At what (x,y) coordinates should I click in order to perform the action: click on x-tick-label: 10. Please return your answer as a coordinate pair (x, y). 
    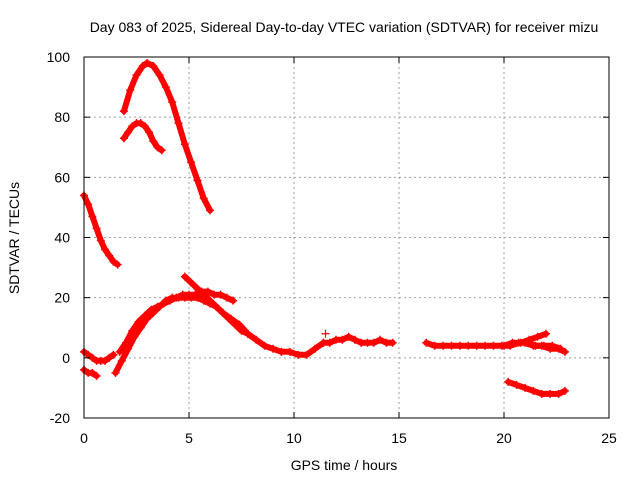
    Looking at the image, I should click on (294, 438).